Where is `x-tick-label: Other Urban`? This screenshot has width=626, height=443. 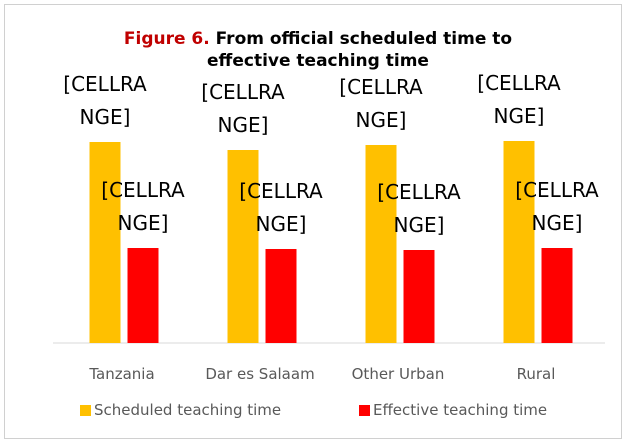
x-tick-label: Other Urban is located at coordinates (398, 374).